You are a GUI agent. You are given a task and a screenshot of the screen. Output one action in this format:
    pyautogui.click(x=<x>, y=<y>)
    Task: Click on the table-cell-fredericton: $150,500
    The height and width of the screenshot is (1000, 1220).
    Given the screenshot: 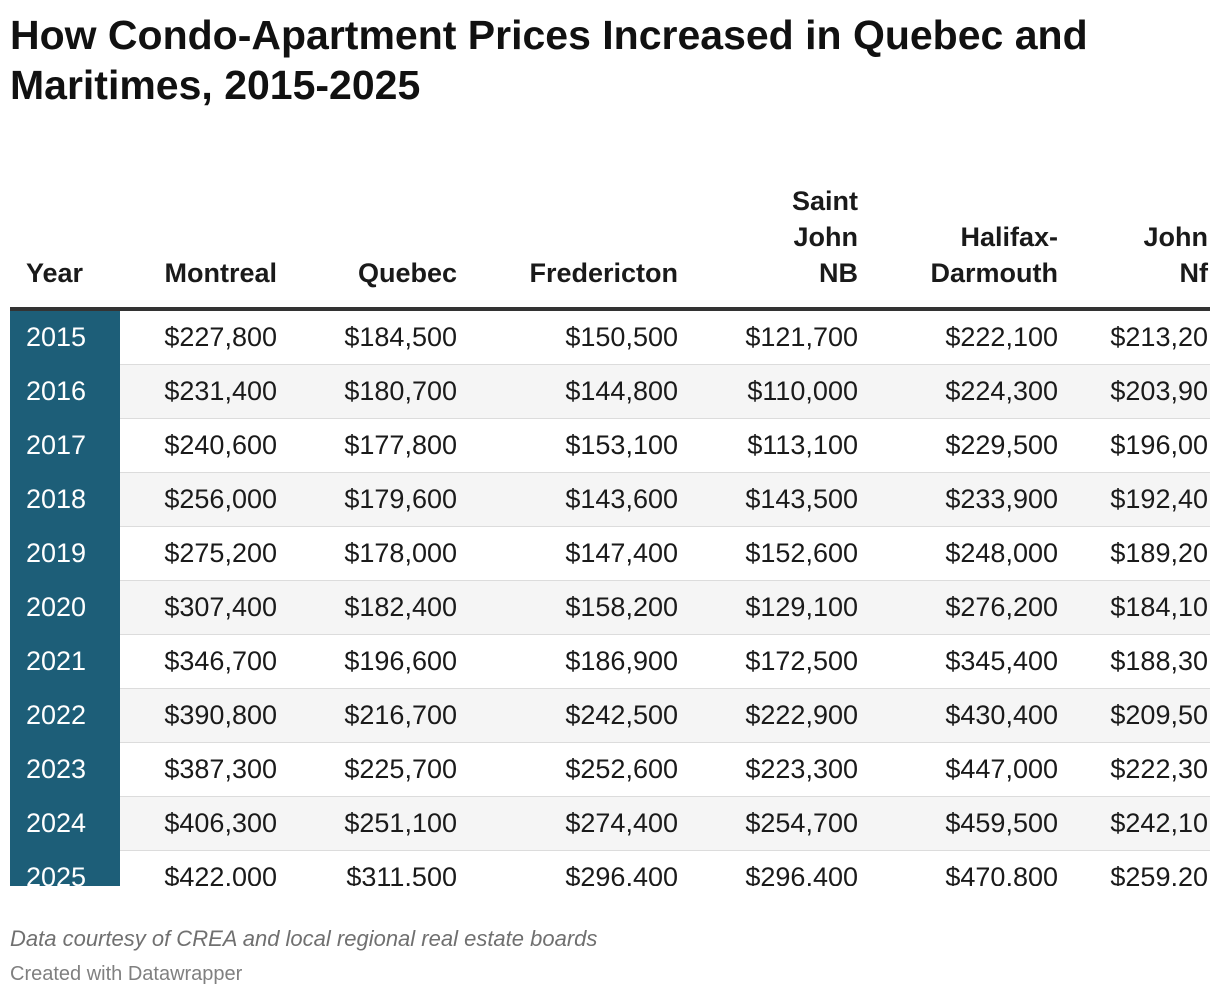 What is the action you would take?
    pyautogui.click(x=567, y=337)
    